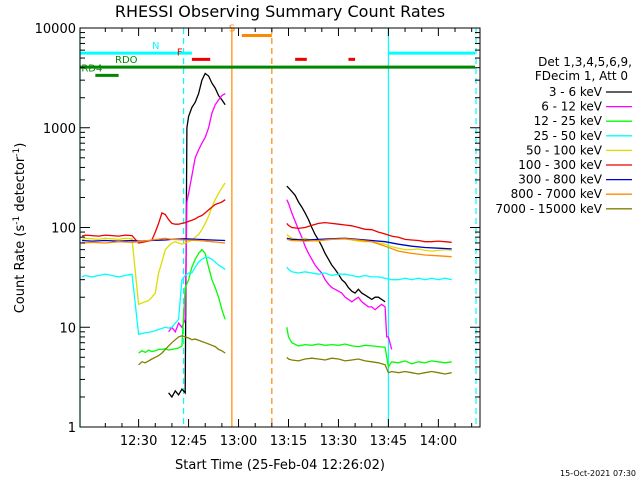 Image resolution: width=640 pixels, height=480 pixels. I want to click on y-tick-label-0: 1, so click(72, 428).